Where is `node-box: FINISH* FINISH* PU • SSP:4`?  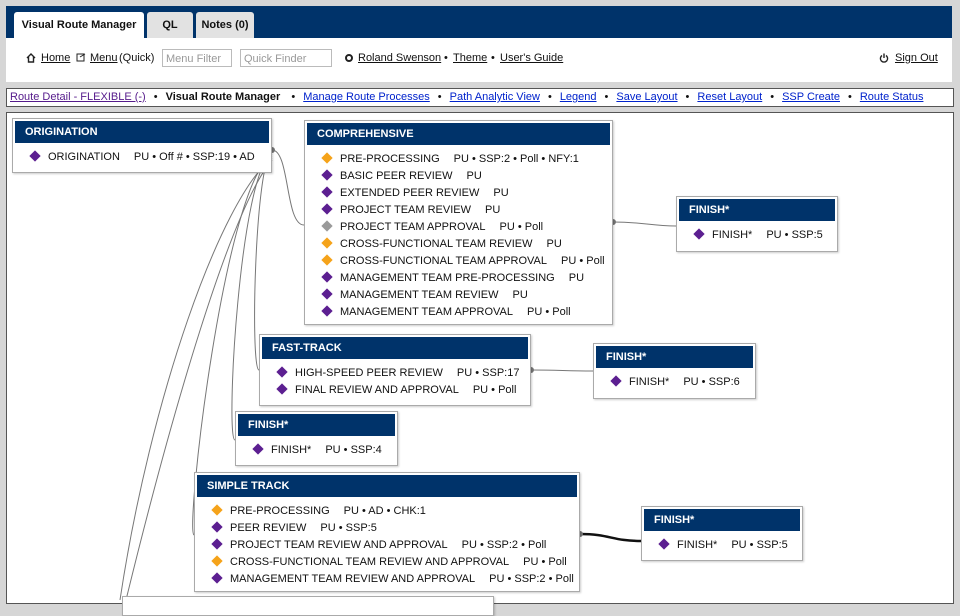 node-box: FINISH* FINISH* PU • SSP:4 is located at coordinates (316, 438).